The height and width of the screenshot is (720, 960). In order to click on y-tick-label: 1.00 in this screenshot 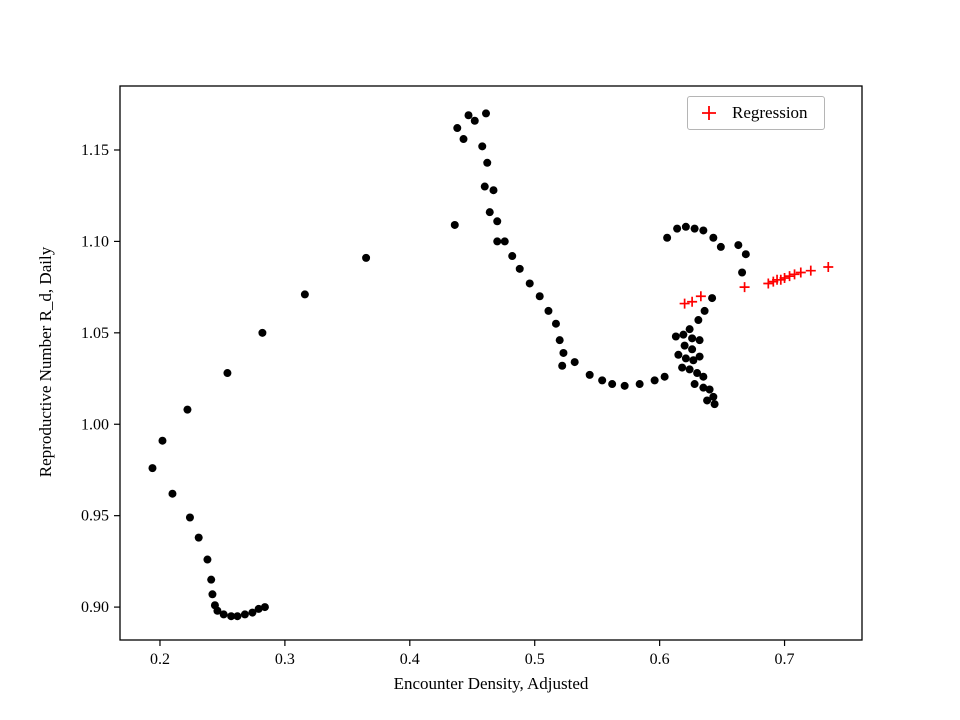, I will do `click(95, 424)`.